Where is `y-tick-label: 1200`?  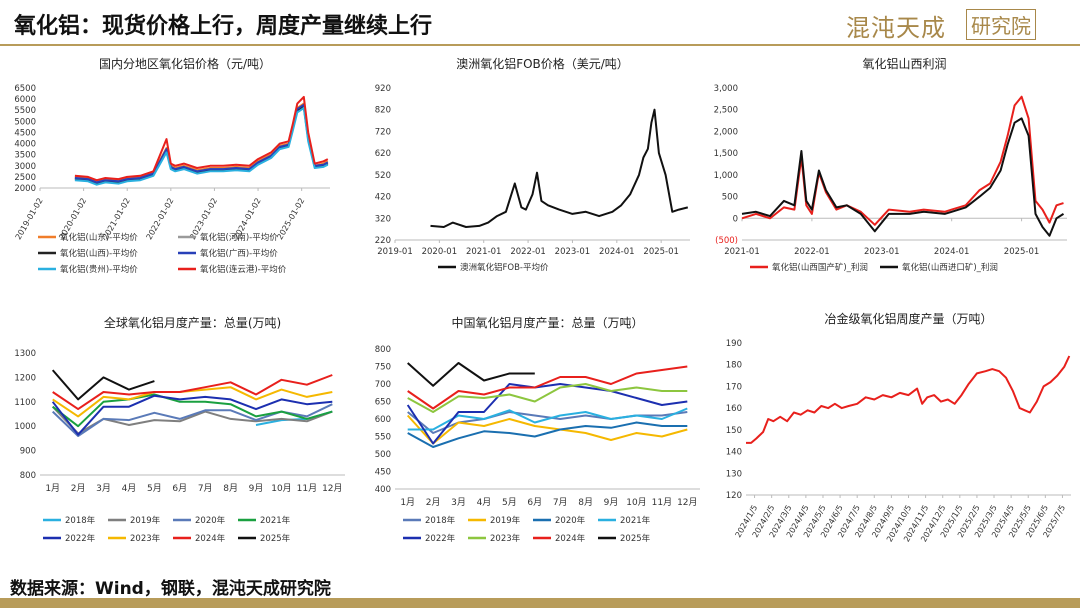 y-tick-label: 1200 is located at coordinates (25, 378).